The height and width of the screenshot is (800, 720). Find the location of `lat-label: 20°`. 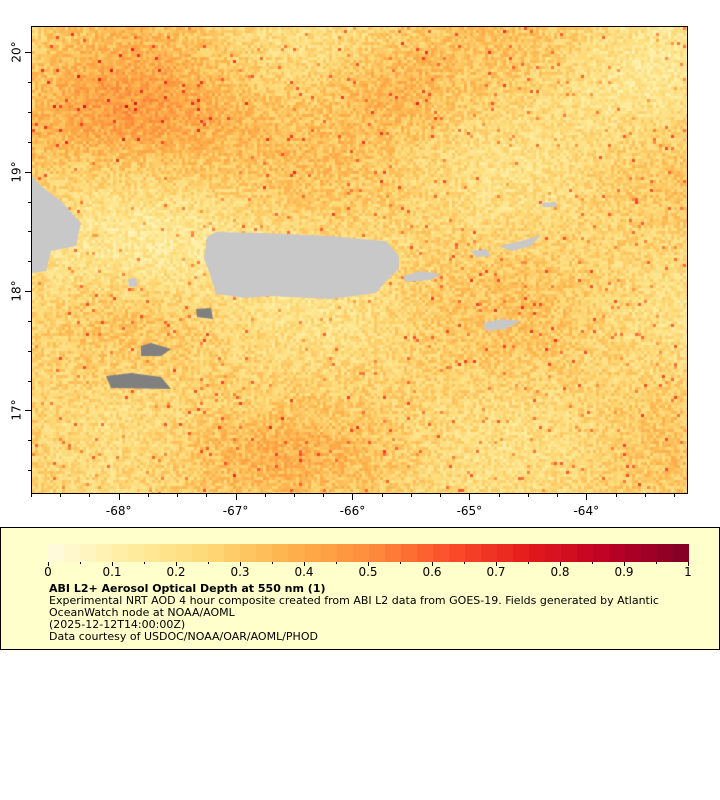

lat-label: 20° is located at coordinates (16, 52).